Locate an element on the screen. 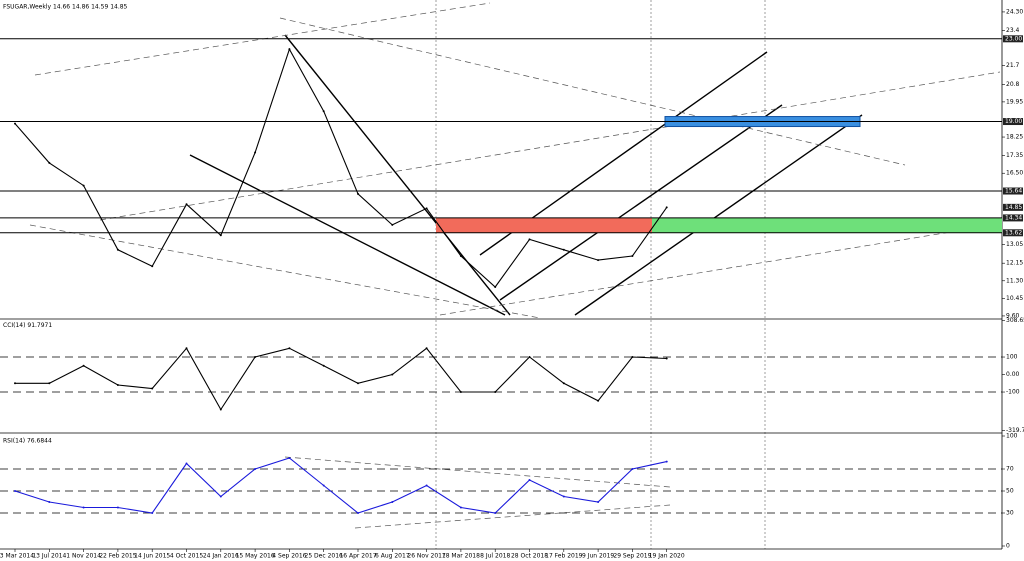  last-price-bg is located at coordinates (1013, 207).